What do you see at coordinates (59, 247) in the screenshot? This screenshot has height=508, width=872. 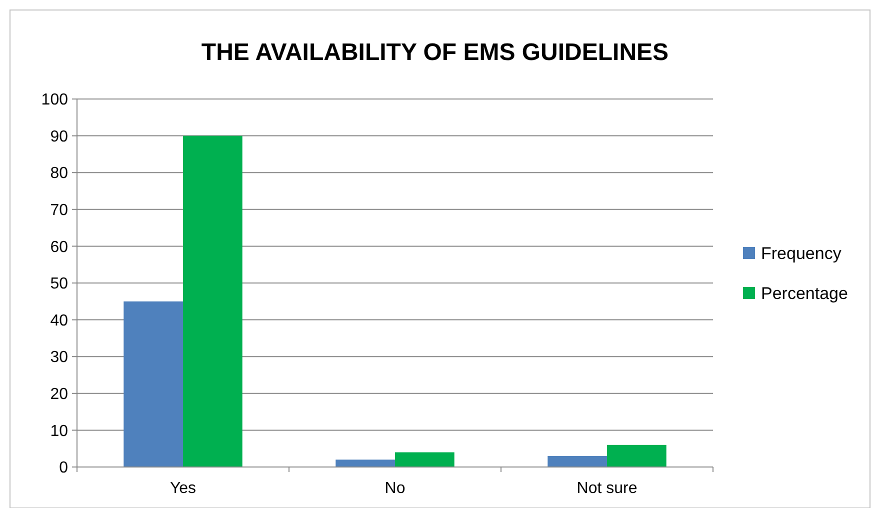 I see `y-tick-label: 60` at bounding box center [59, 247].